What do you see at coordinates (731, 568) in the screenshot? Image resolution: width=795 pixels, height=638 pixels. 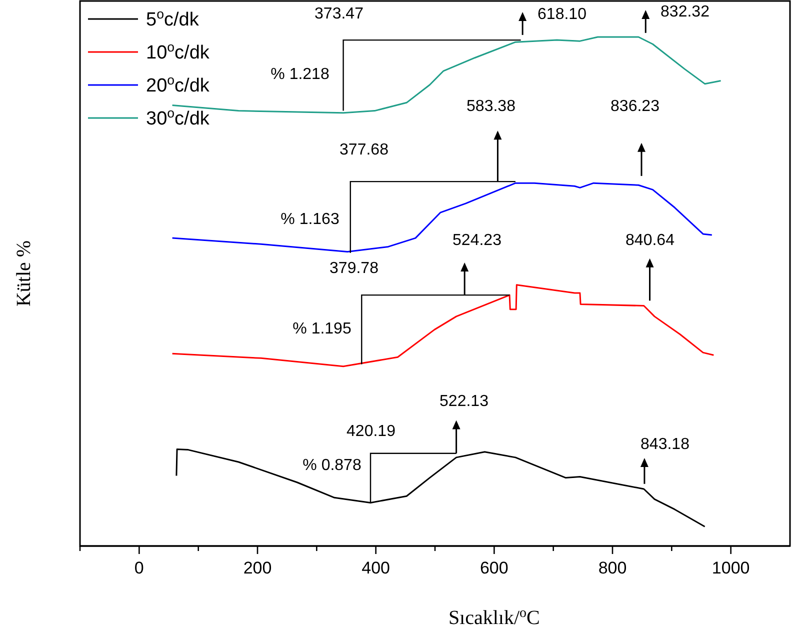 I see `x-tick-label: 1000` at bounding box center [731, 568].